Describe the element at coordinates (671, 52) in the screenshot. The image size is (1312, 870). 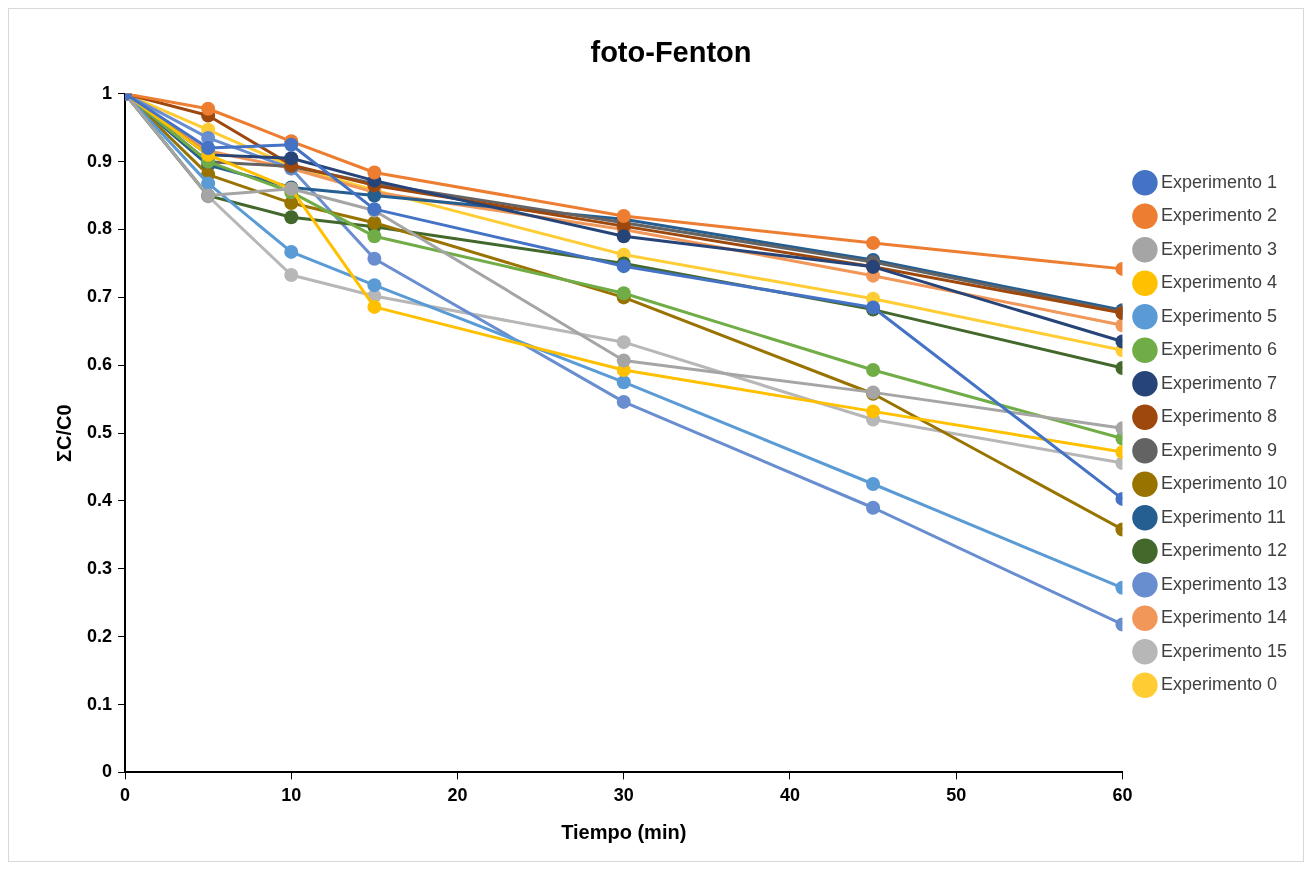
I see `chart-title: foto-Fenton` at that location.